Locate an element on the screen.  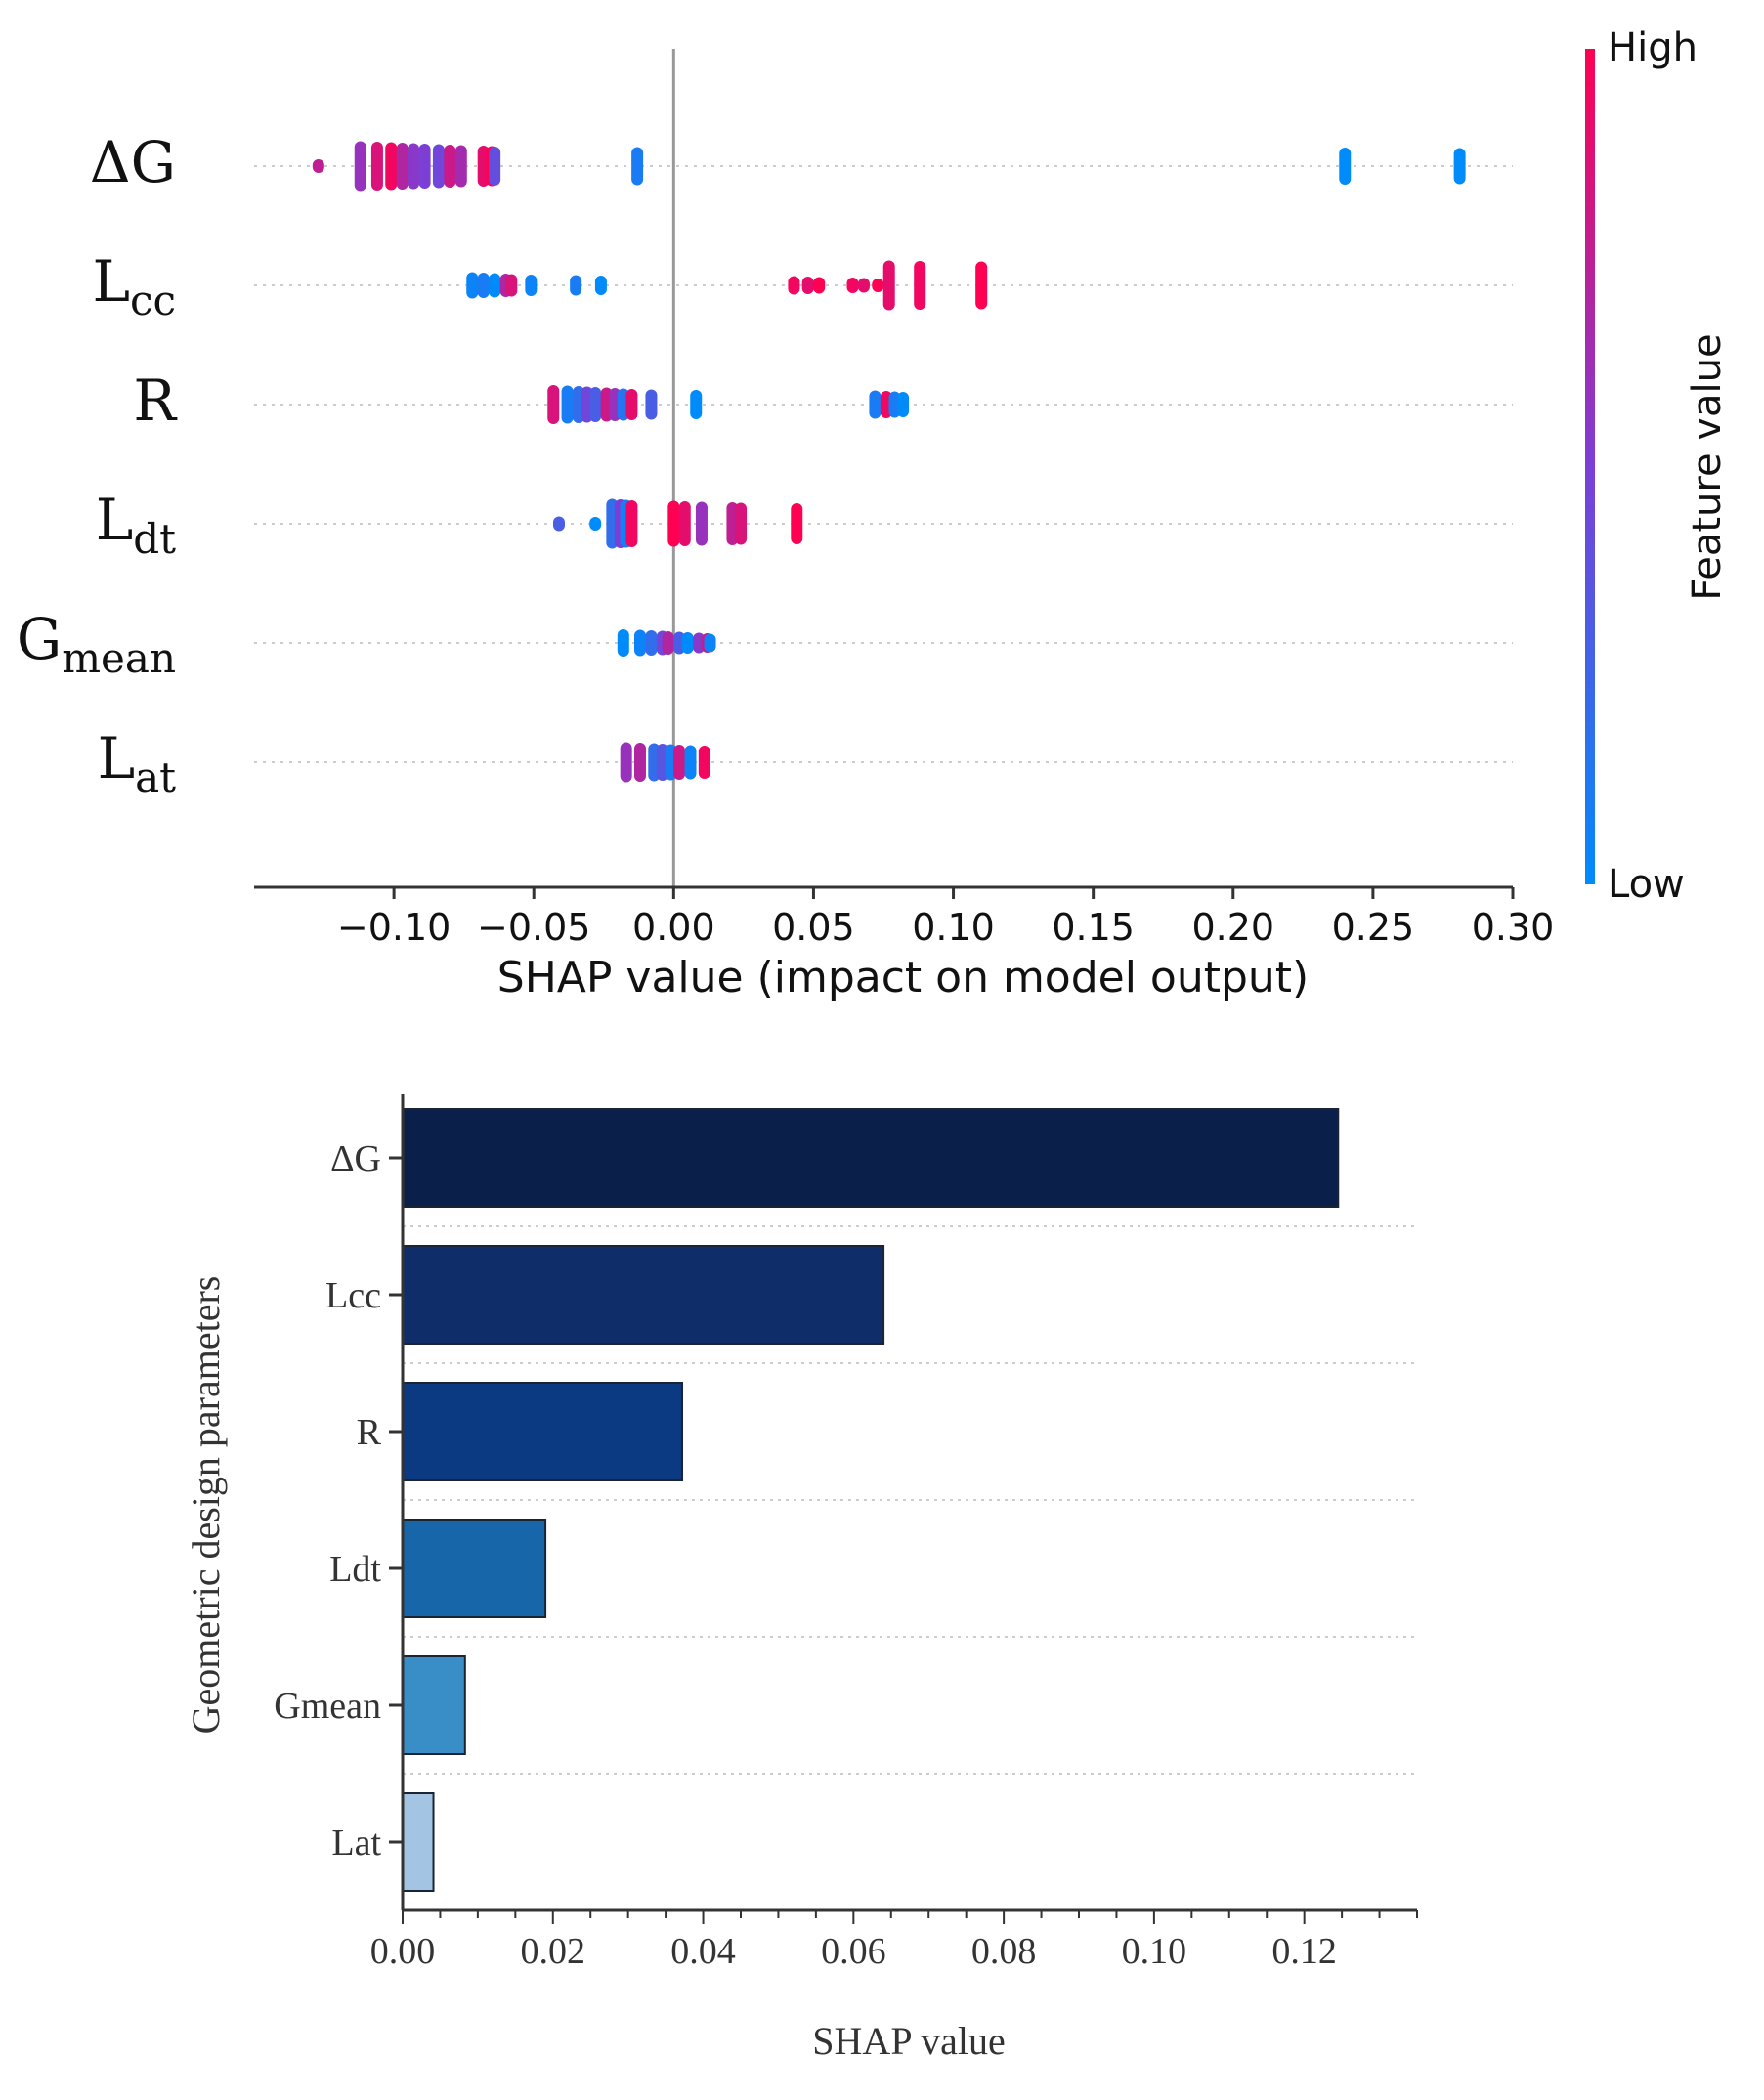
feature-label-subscript: mean is located at coordinates (119, 658).